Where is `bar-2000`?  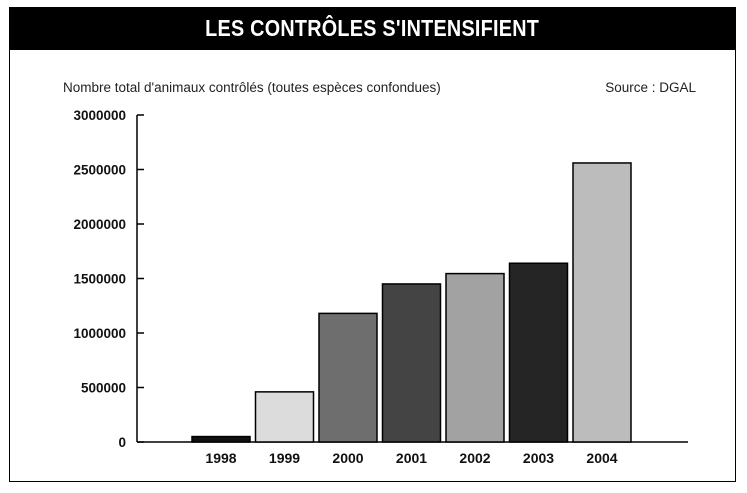 bar-2000 is located at coordinates (348, 377).